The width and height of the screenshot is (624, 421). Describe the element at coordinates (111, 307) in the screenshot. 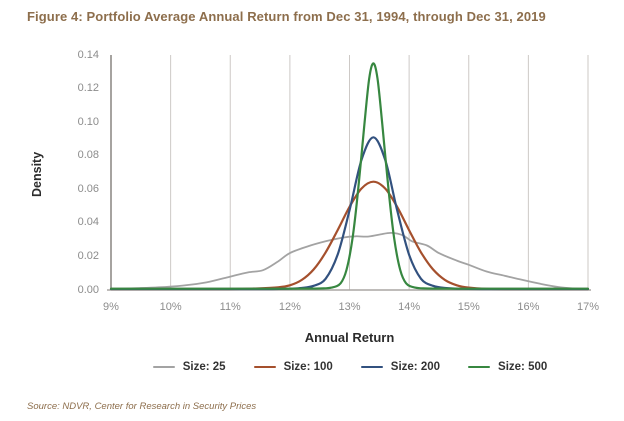

I see `x-tick-label: 9%` at that location.